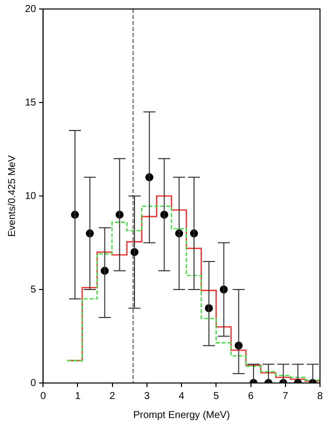 The height and width of the screenshot is (425, 328). Describe the element at coordinates (181, 396) in the screenshot. I see `x-tick-label: 4` at that location.